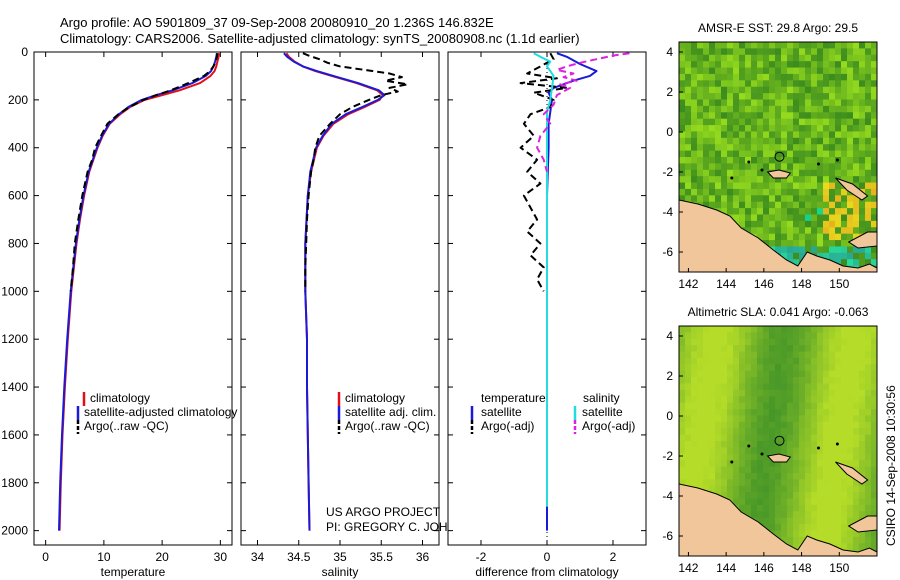  I want to click on x-tick-label: 0, so click(547, 557).